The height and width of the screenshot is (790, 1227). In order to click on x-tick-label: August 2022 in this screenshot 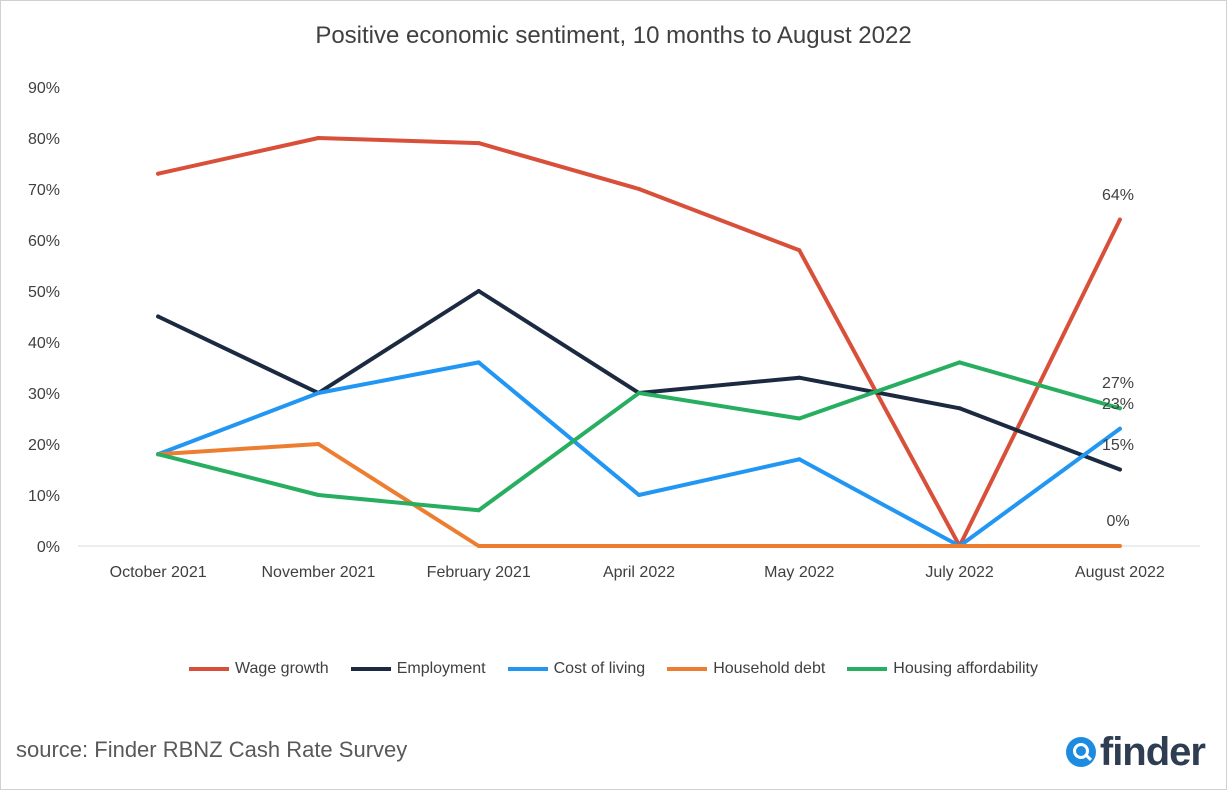, I will do `click(1120, 572)`.